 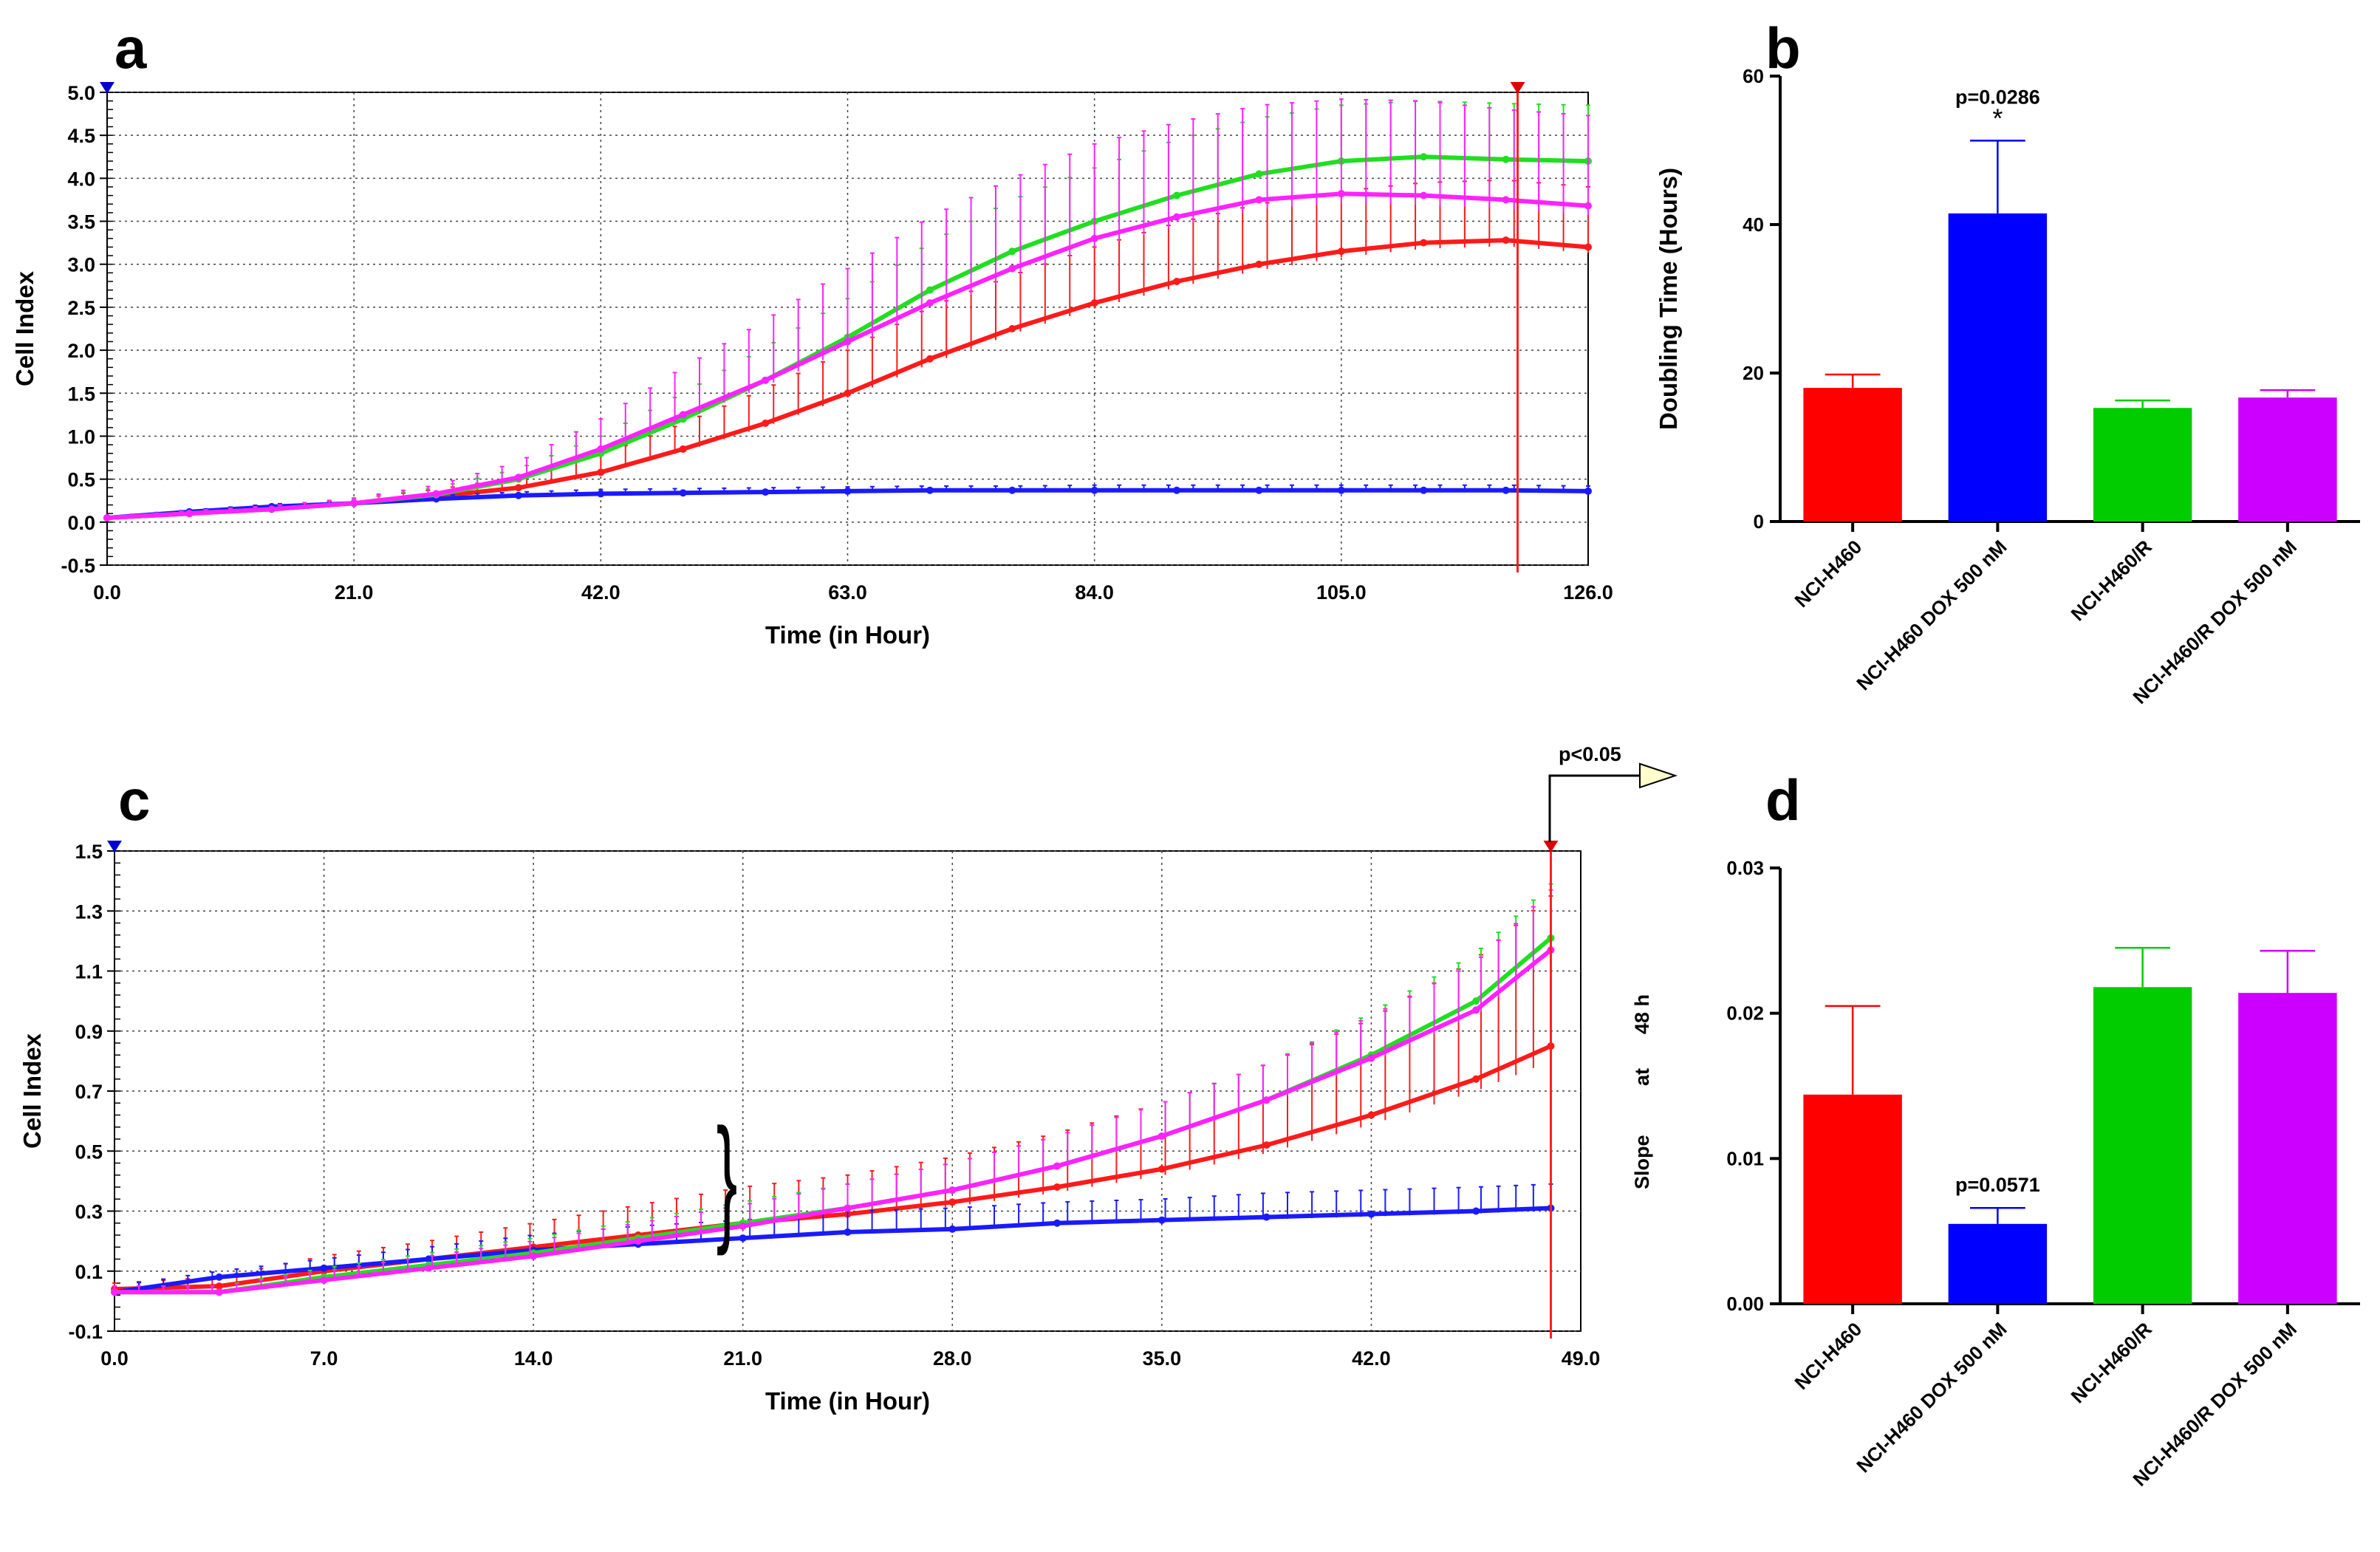 I want to click on pvalue-d-label: p=0.0571, so click(x=1997, y=1185).